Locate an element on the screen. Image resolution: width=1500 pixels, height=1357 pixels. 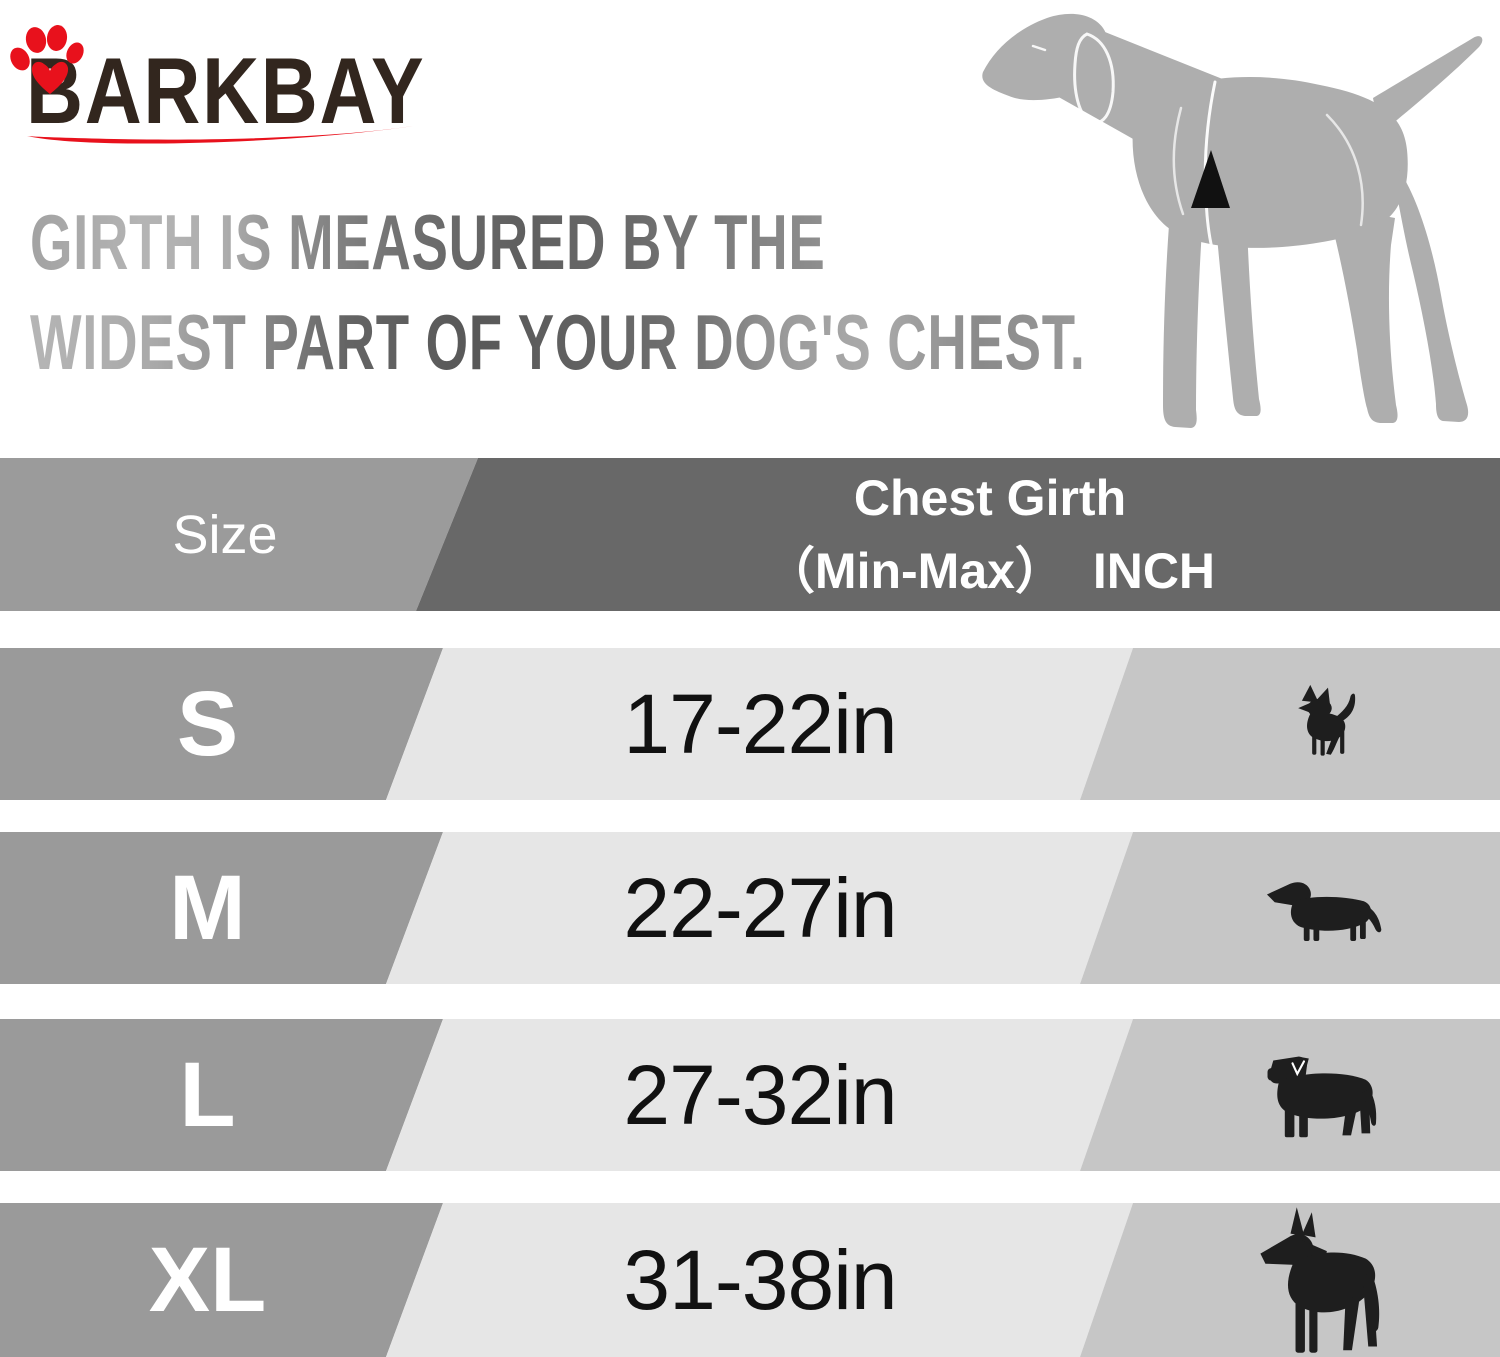
logo-underline-swoosh is located at coordinates (220, 135).